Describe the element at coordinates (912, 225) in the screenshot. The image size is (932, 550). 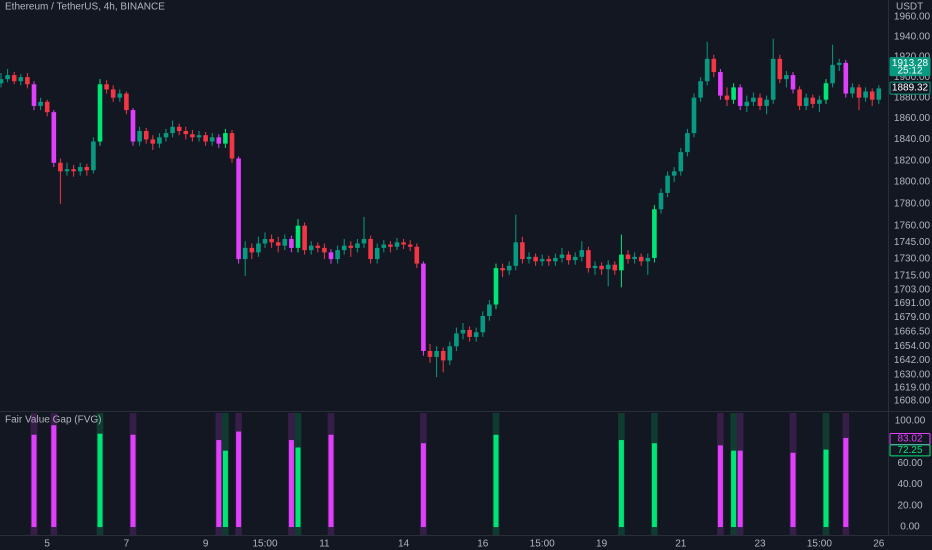
I see `y-tick-label: 1760.00` at that location.